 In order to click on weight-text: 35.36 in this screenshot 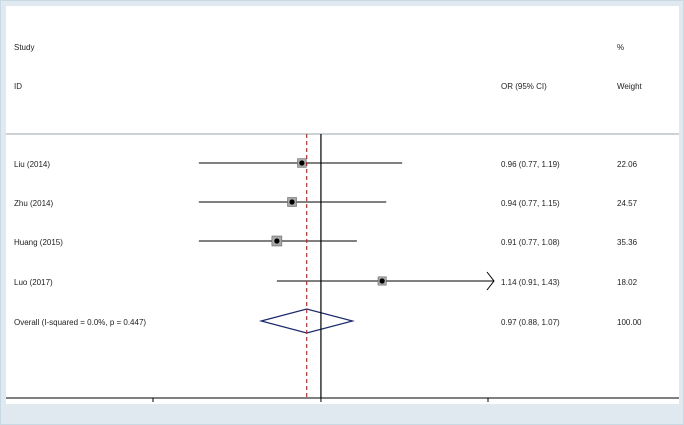, I will do `click(627, 242)`.